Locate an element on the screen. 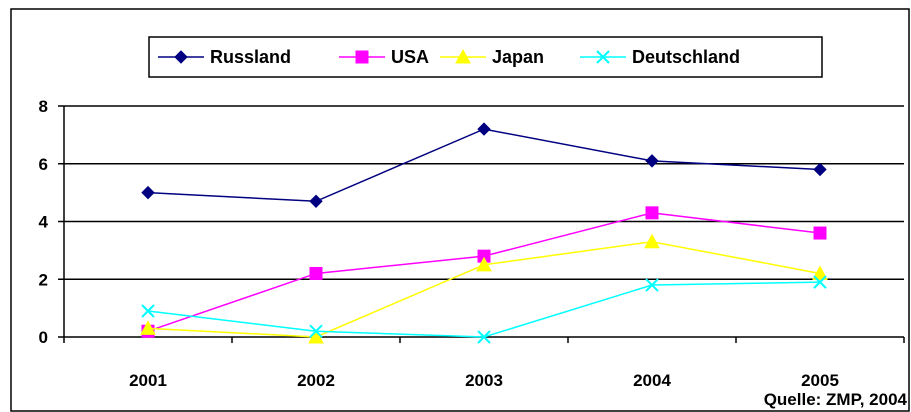  x-tick-label: 2001 is located at coordinates (148, 380).